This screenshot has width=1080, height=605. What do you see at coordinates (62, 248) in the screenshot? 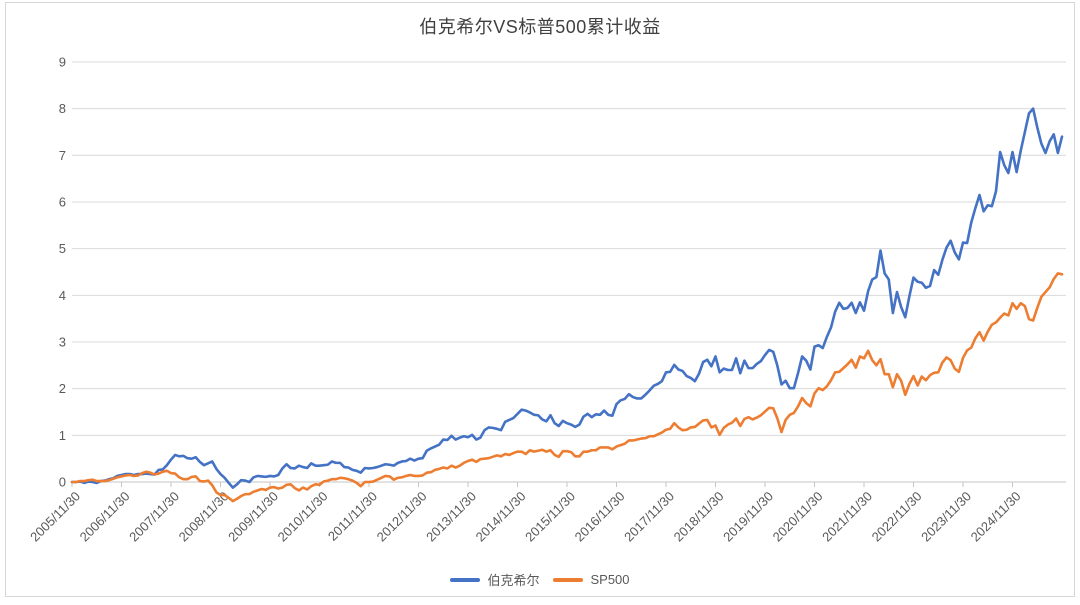
I see `y-tick-label: 5` at bounding box center [62, 248].